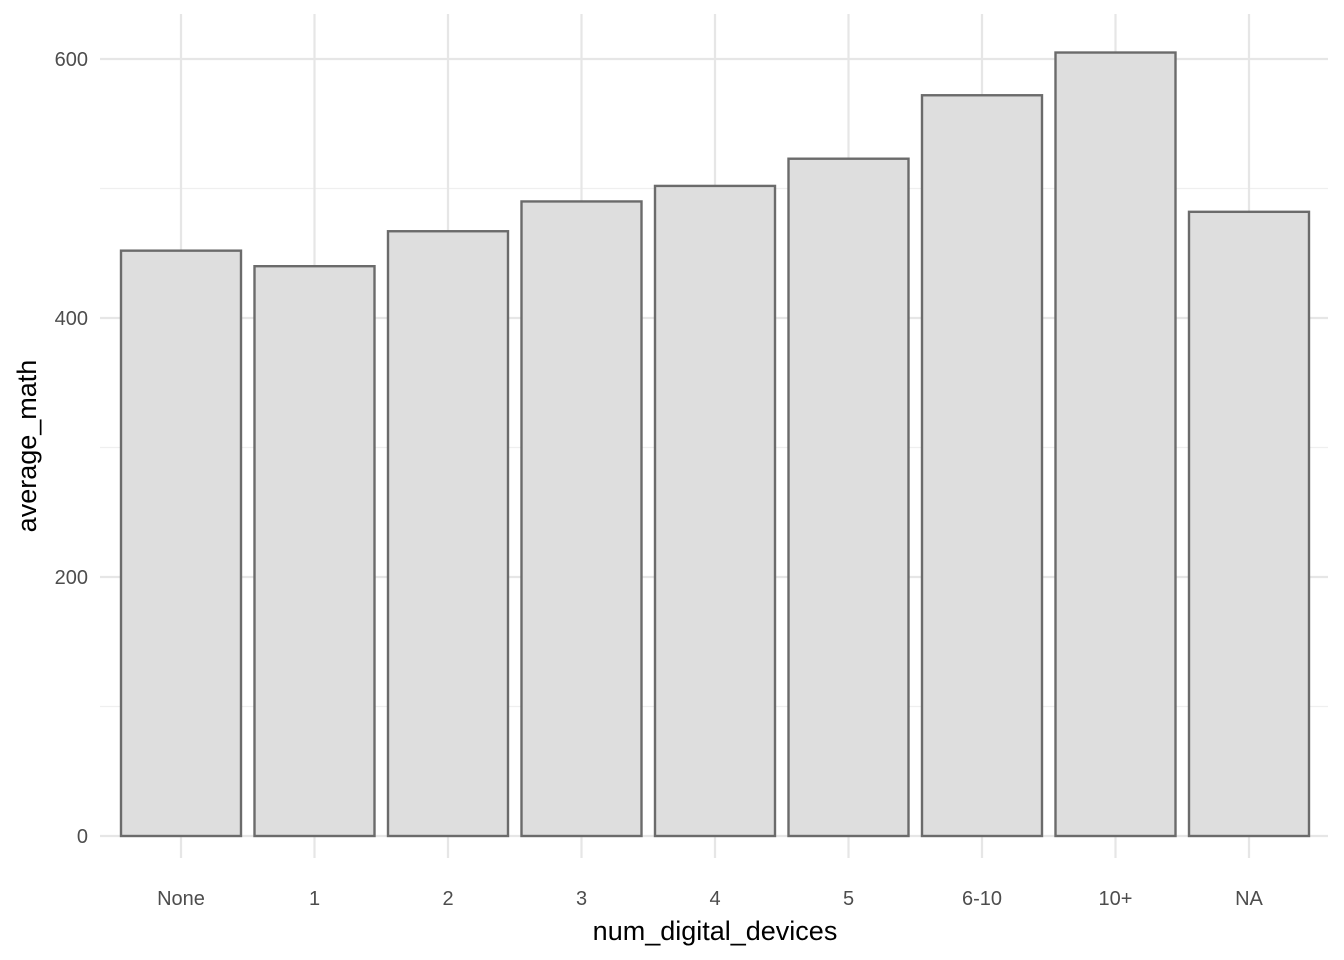 The image size is (1344, 960). What do you see at coordinates (581, 899) in the screenshot?
I see `x-tick-label: 3` at bounding box center [581, 899].